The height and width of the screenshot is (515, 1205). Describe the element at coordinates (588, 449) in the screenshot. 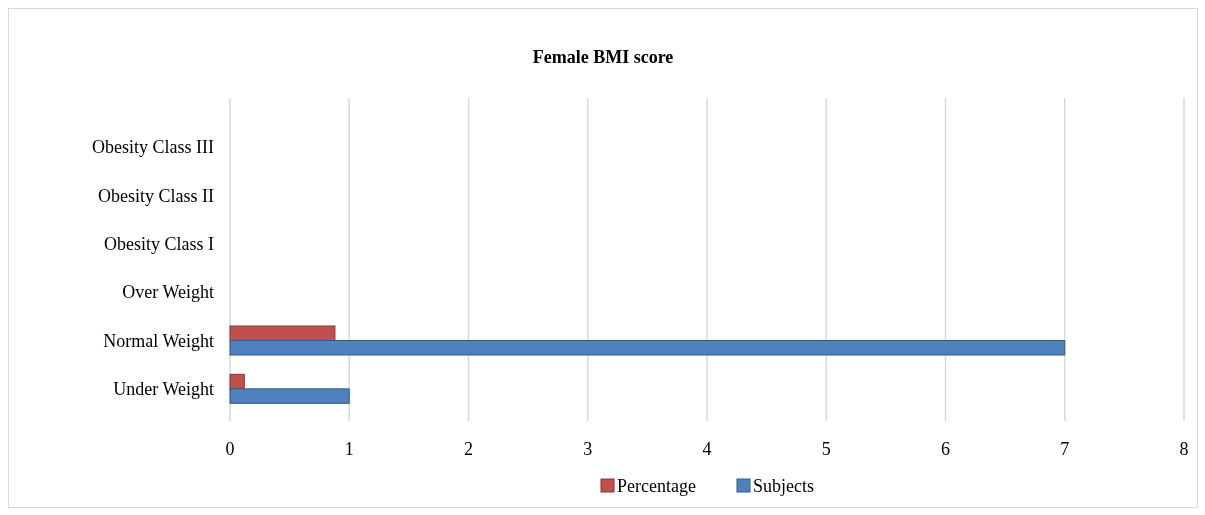

I see `x-tick-label: 3` at that location.